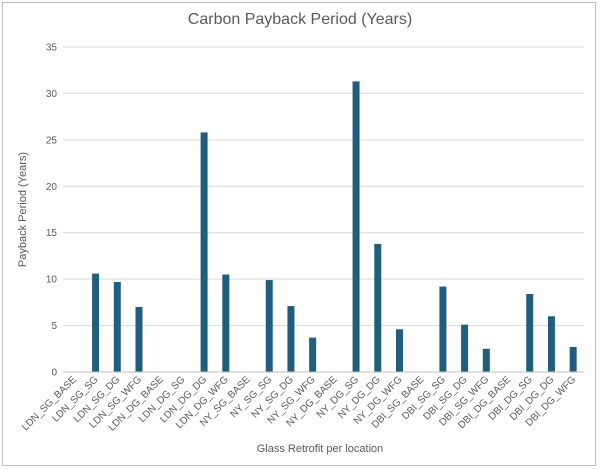 This screenshot has height=470, width=600. Describe the element at coordinates (269, 326) in the screenshot. I see `bar-ny-sg-sg` at that location.